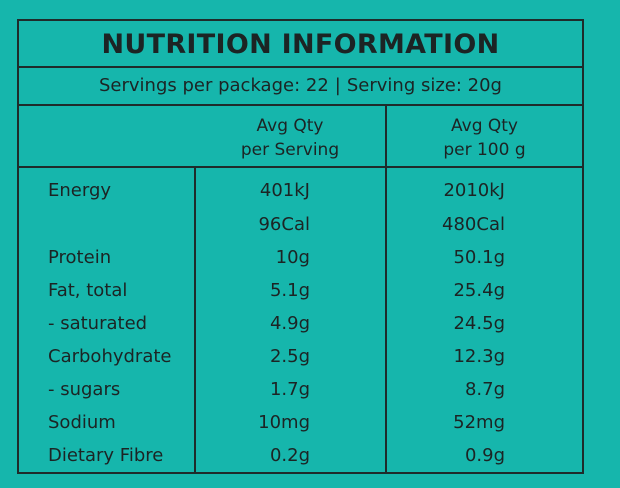  Describe the element at coordinates (479, 323) in the screenshot. I see `per-100g-value: 24.5g` at that location.